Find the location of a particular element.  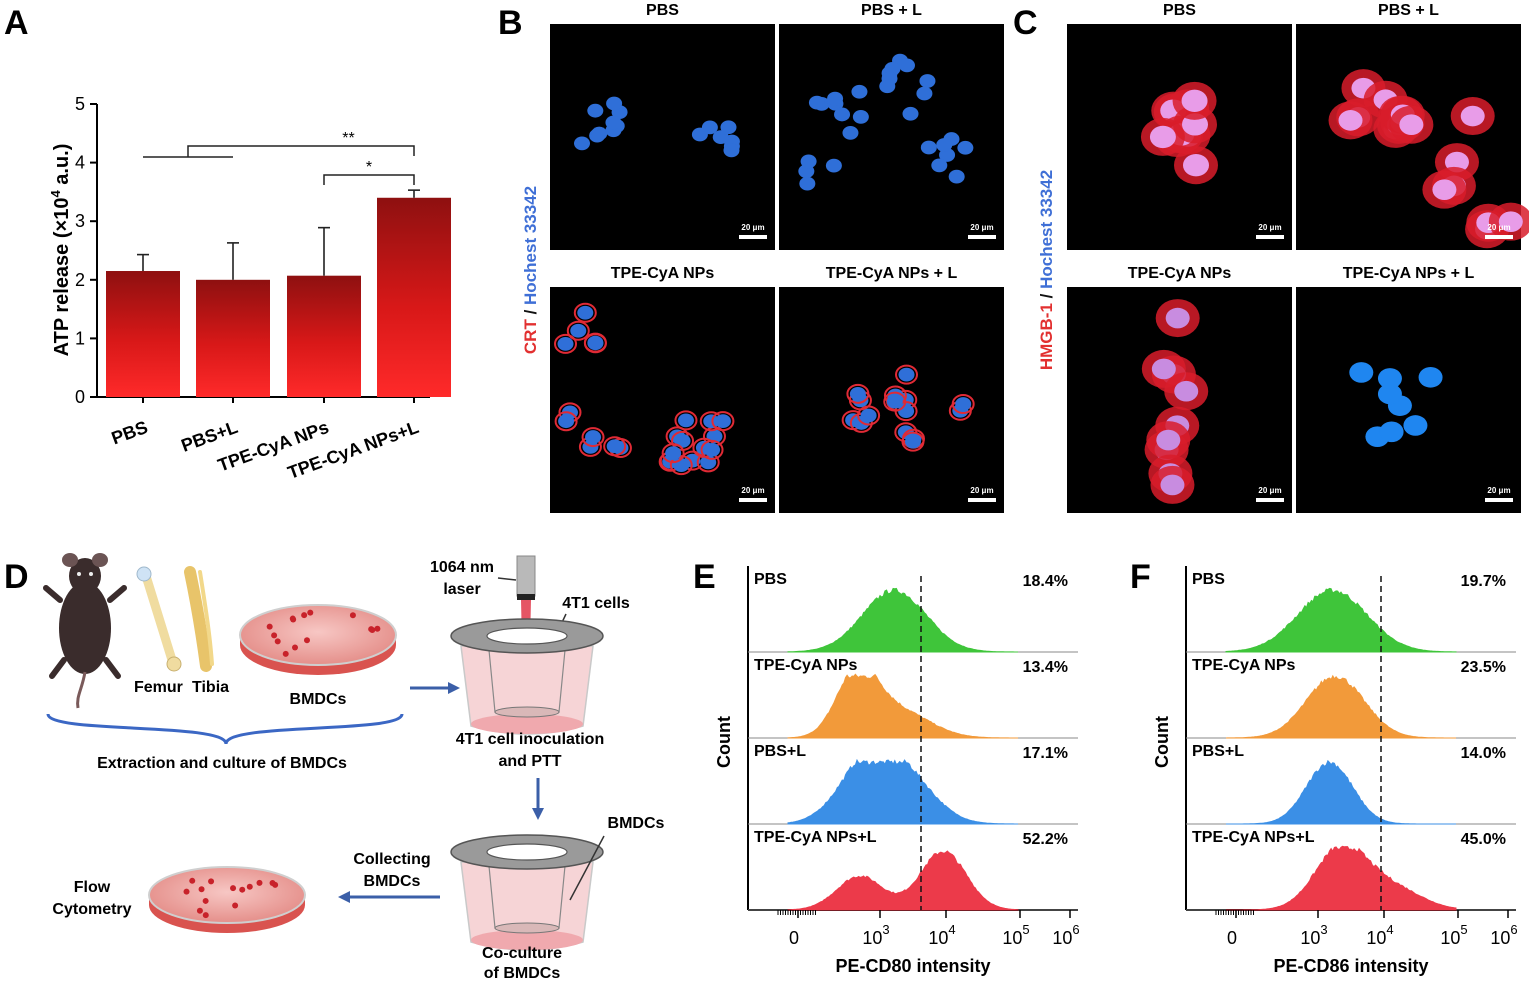

femur-bone-icon is located at coordinates (159, 619).